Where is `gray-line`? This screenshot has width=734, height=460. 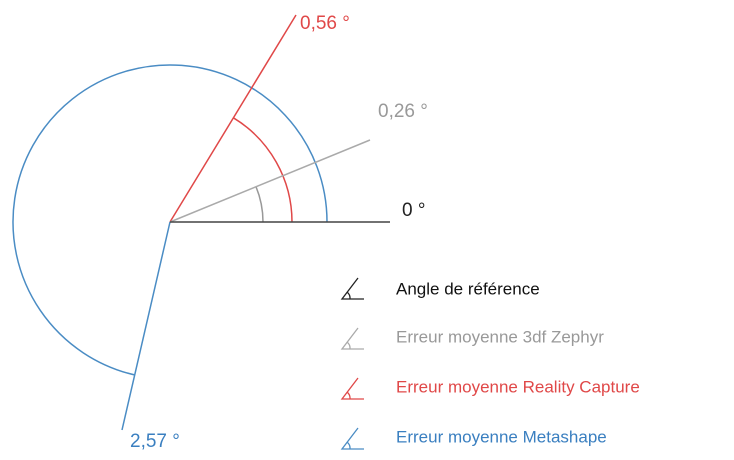
gray-line is located at coordinates (270, 181).